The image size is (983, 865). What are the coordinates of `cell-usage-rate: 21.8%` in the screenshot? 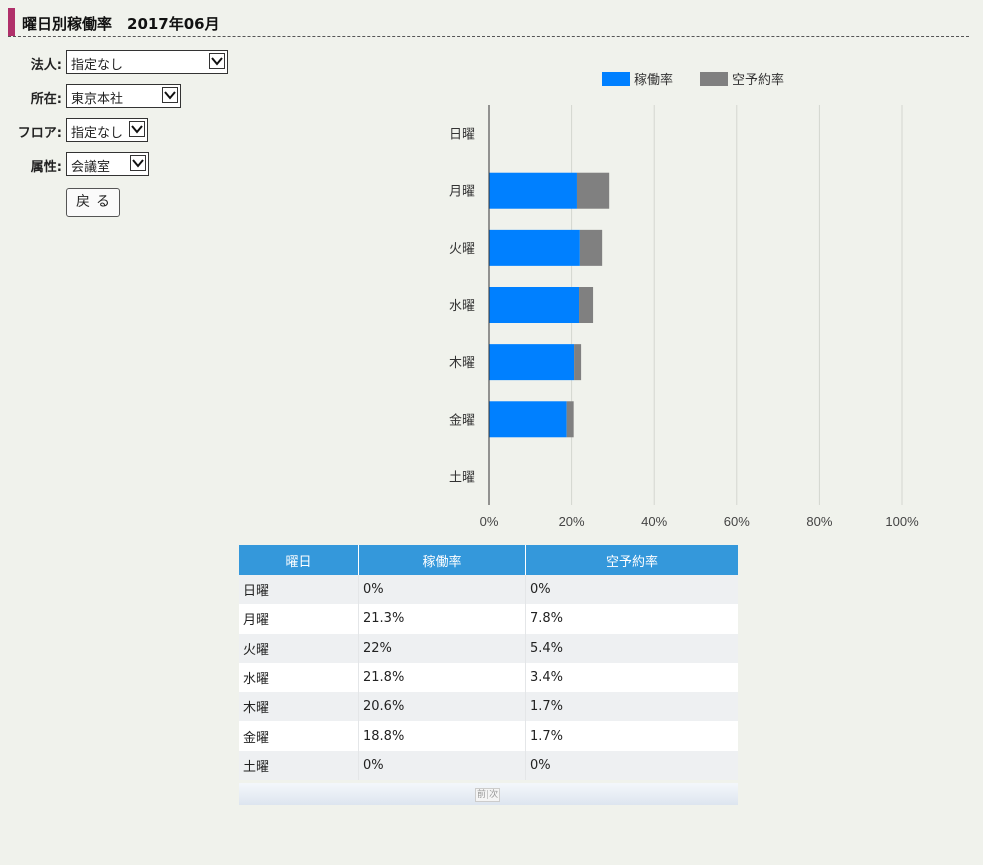 It's located at (442, 677).